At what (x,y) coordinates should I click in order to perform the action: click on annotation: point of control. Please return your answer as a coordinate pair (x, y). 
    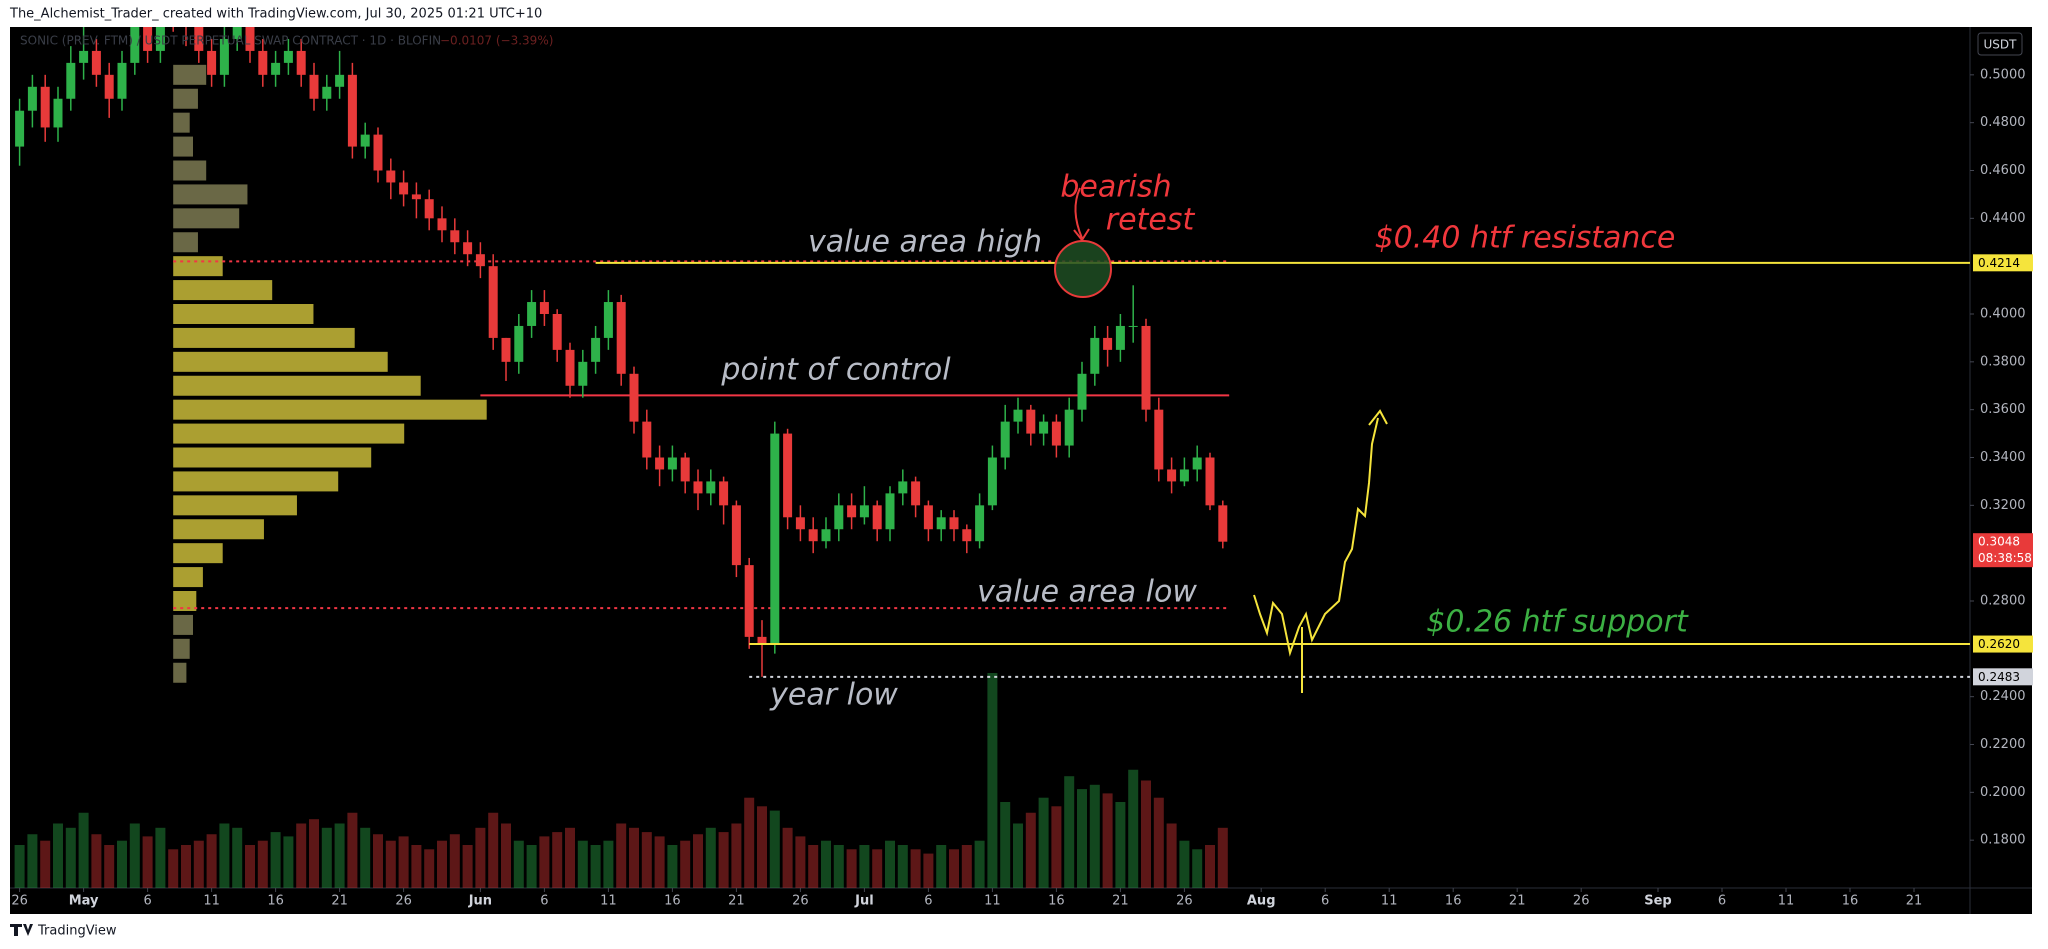
    Looking at the image, I should click on (835, 370).